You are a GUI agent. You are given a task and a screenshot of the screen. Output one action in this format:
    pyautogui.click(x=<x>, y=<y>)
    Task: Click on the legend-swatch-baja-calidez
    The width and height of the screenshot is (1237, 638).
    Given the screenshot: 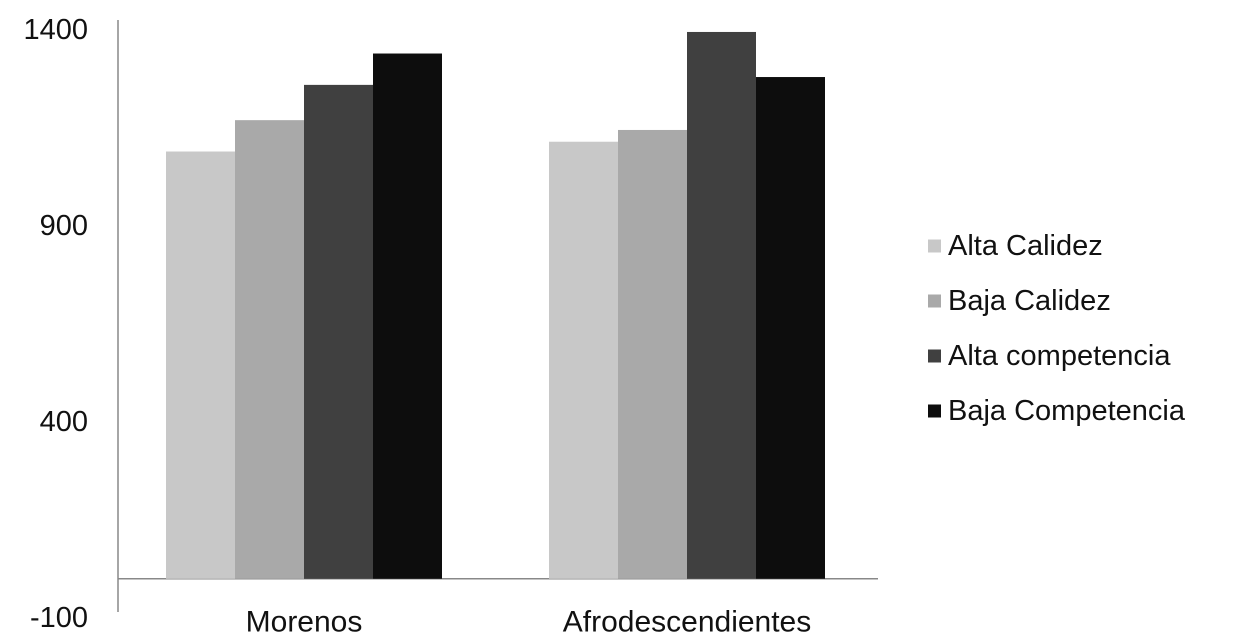 What is the action you would take?
    pyautogui.click(x=934, y=301)
    